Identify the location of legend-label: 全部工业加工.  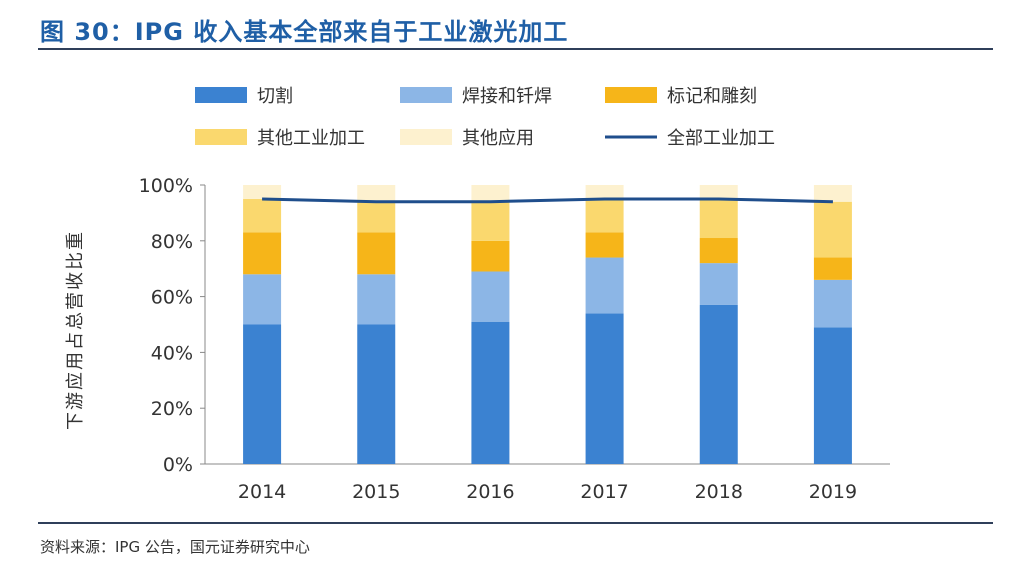
(721, 138).